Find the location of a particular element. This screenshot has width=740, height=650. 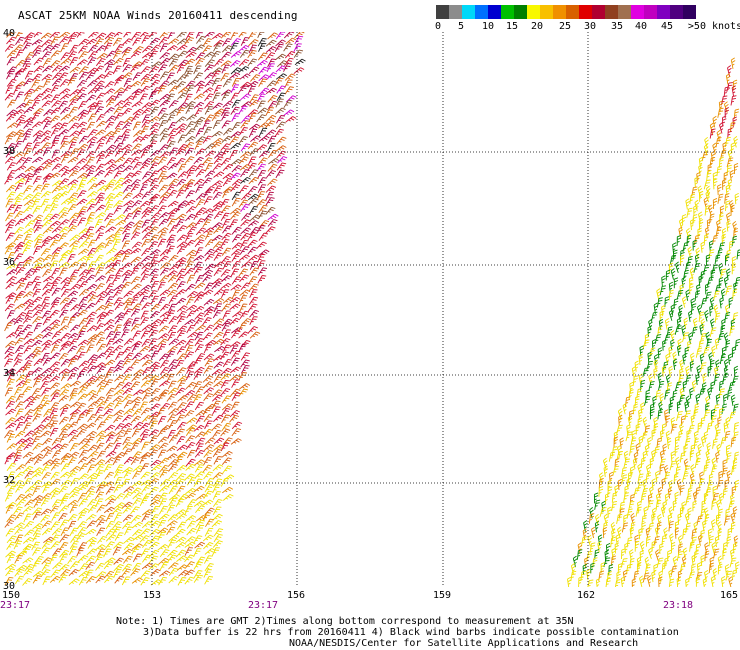

lon-label-165: 165 is located at coordinates (729, 595).